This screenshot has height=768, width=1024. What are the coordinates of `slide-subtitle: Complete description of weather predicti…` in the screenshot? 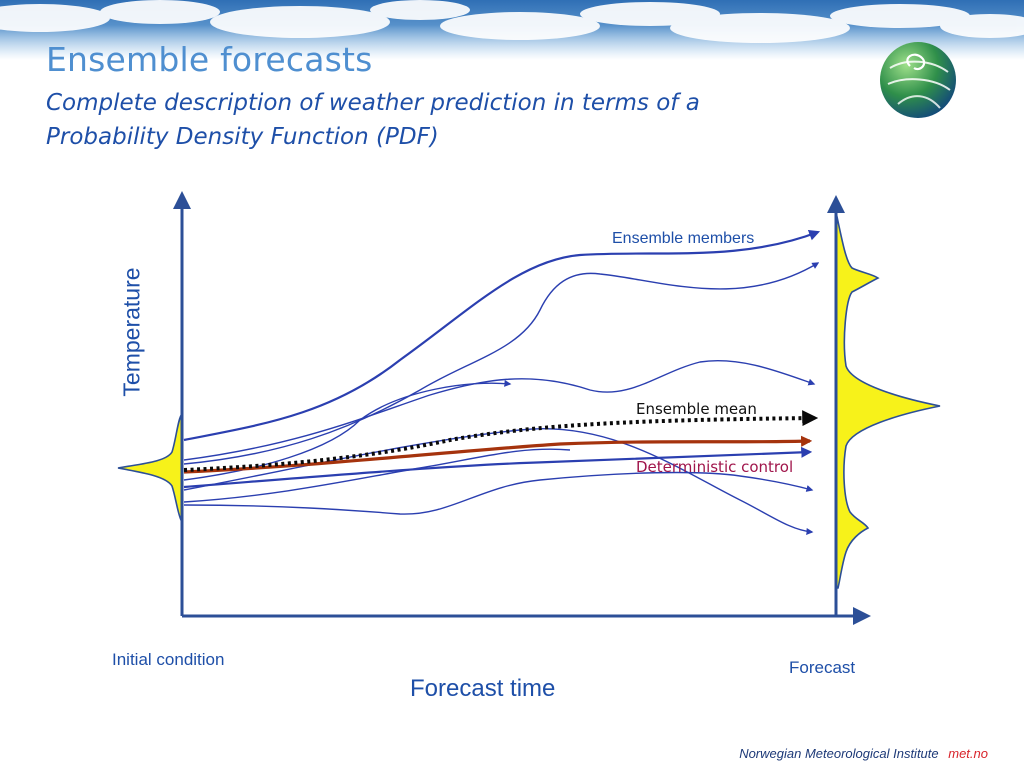 It's located at (373, 120).